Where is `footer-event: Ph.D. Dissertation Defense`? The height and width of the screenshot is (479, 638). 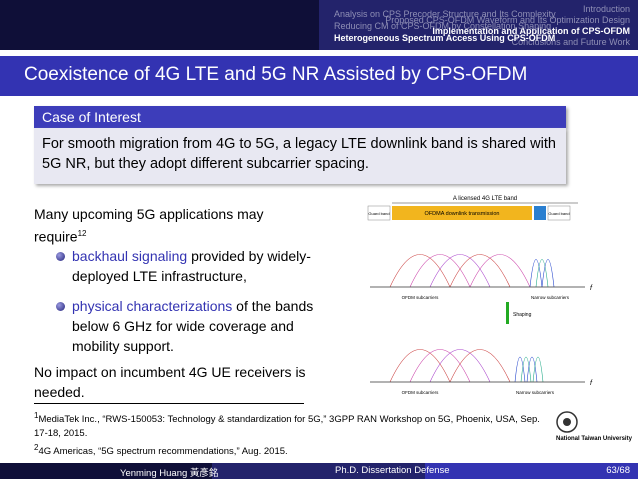
footer-event: Ph.D. Dissertation Defense is located at coordinates (392, 470).